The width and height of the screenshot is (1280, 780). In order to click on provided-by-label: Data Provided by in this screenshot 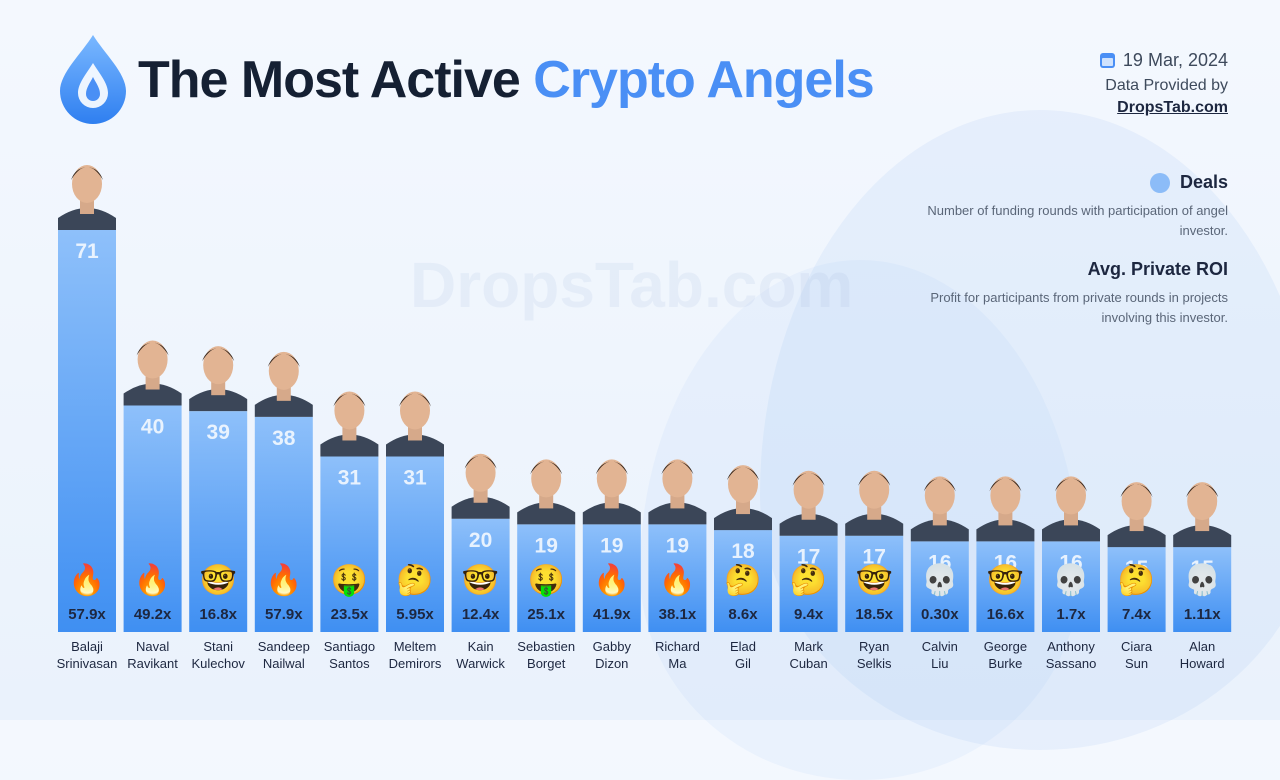, I will do `click(1166, 85)`.